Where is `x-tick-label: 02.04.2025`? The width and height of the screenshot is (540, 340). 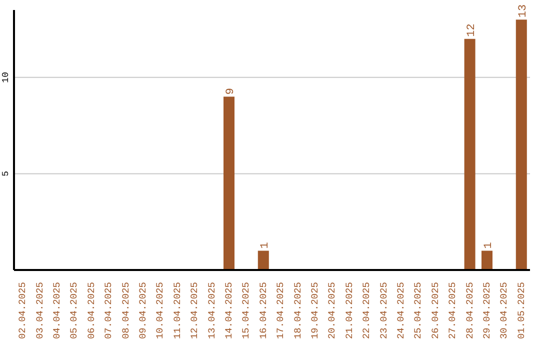 x-tick-label: 02.04.2025 is located at coordinates (22, 311).